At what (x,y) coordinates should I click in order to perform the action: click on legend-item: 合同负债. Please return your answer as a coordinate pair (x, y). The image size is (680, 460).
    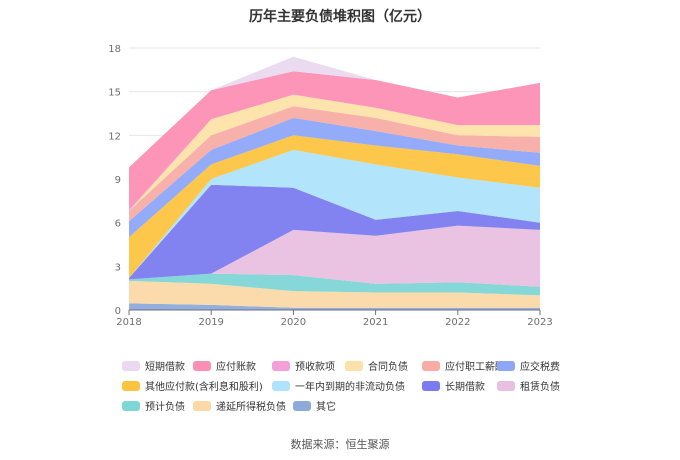
    Looking at the image, I should click on (376, 365).